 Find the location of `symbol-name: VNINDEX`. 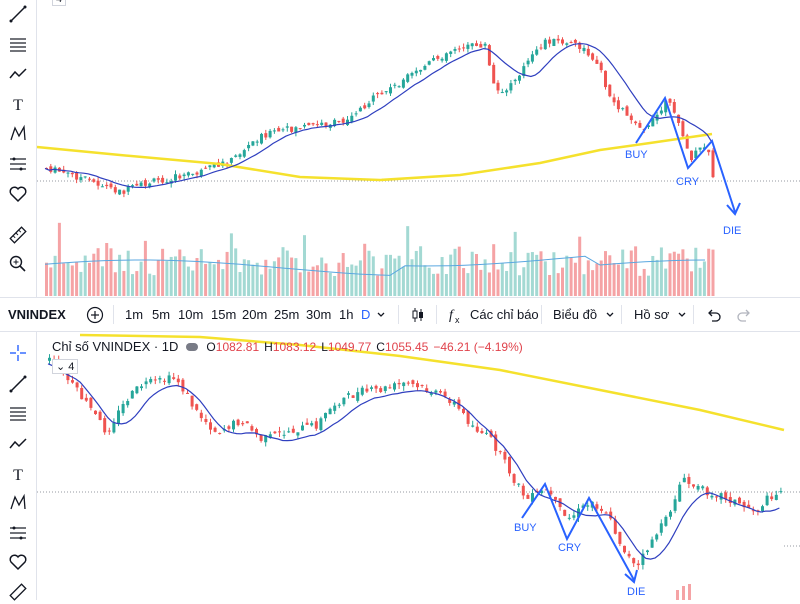

symbol-name: VNINDEX is located at coordinates (37, 314).